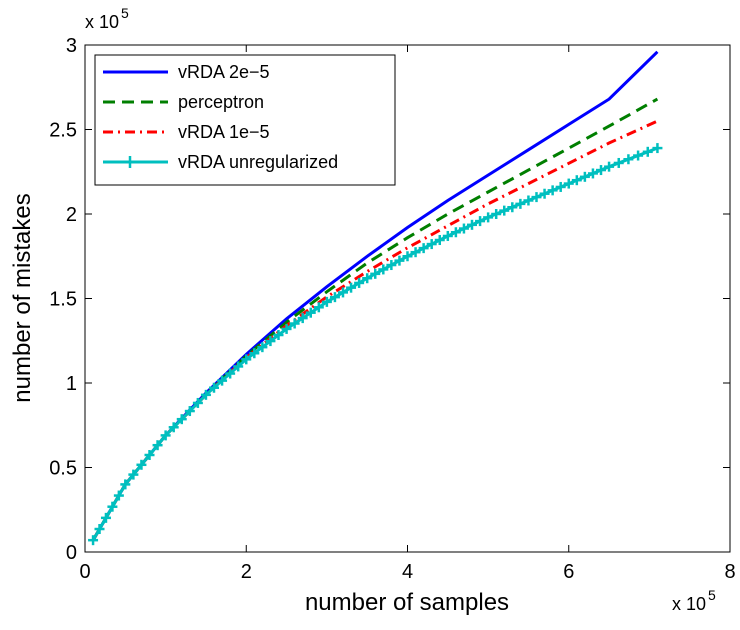 Image resolution: width=740 pixels, height=630 pixels. I want to click on y-tick-label: 1, so click(71, 384).